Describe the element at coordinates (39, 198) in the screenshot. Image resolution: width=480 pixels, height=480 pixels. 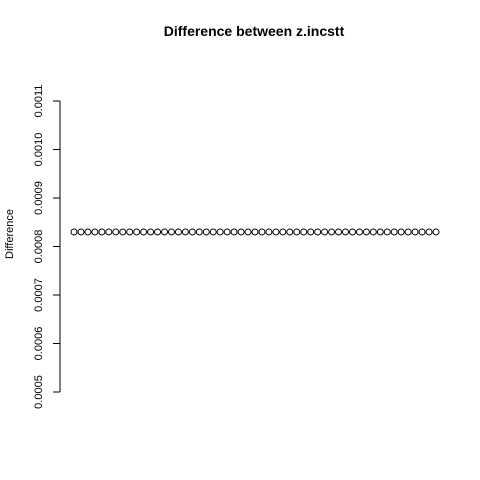
I see `y-tick-label: 0.0009` at that location.